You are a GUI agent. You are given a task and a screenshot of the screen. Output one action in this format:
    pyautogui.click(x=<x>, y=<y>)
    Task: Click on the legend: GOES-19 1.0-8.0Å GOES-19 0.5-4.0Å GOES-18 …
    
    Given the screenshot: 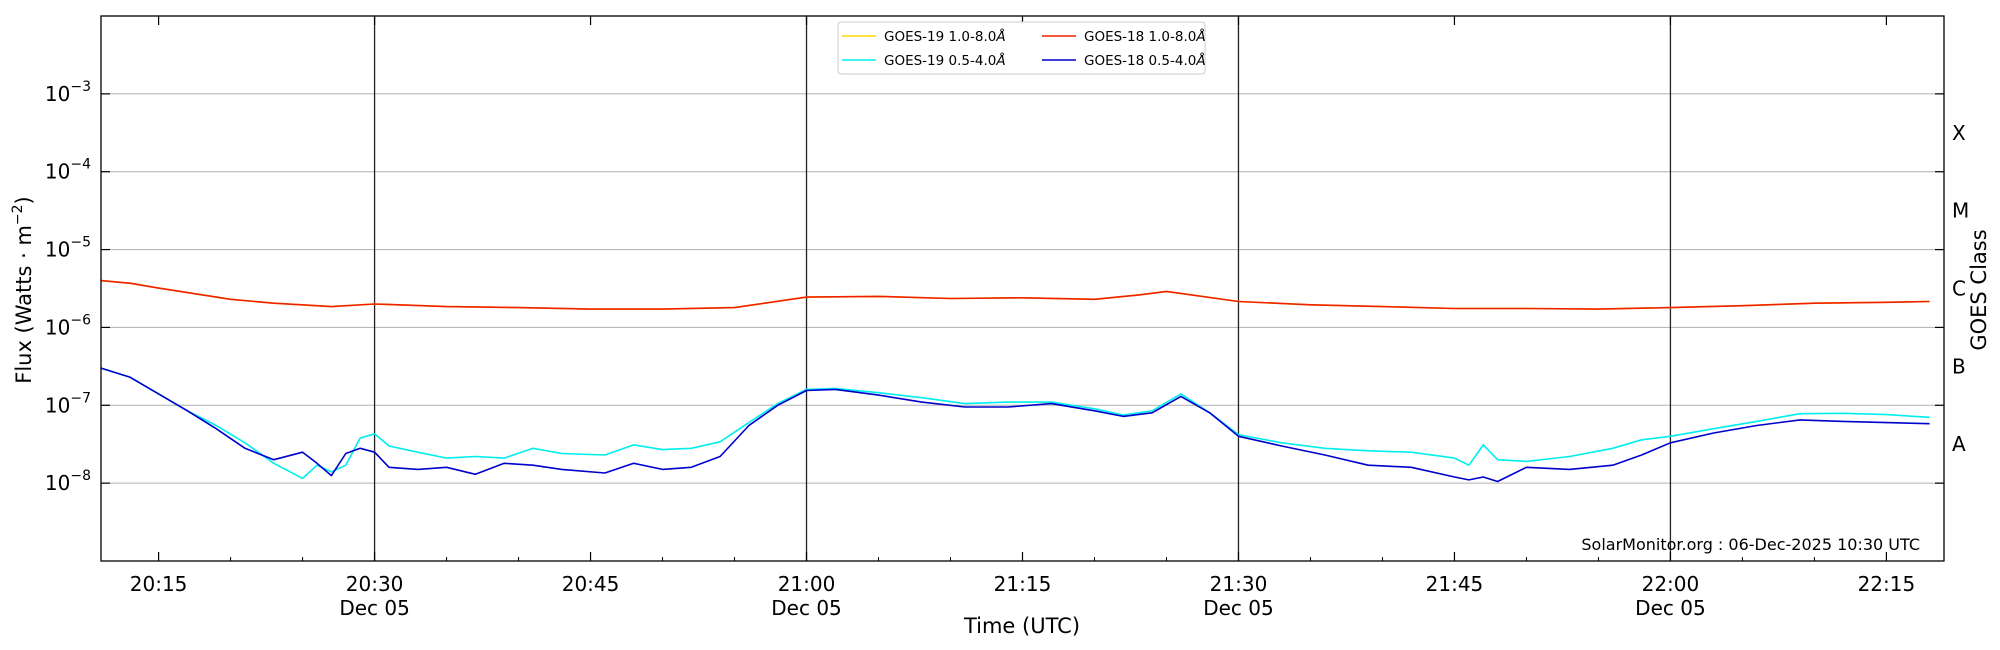 What is the action you would take?
    pyautogui.click(x=1021, y=48)
    